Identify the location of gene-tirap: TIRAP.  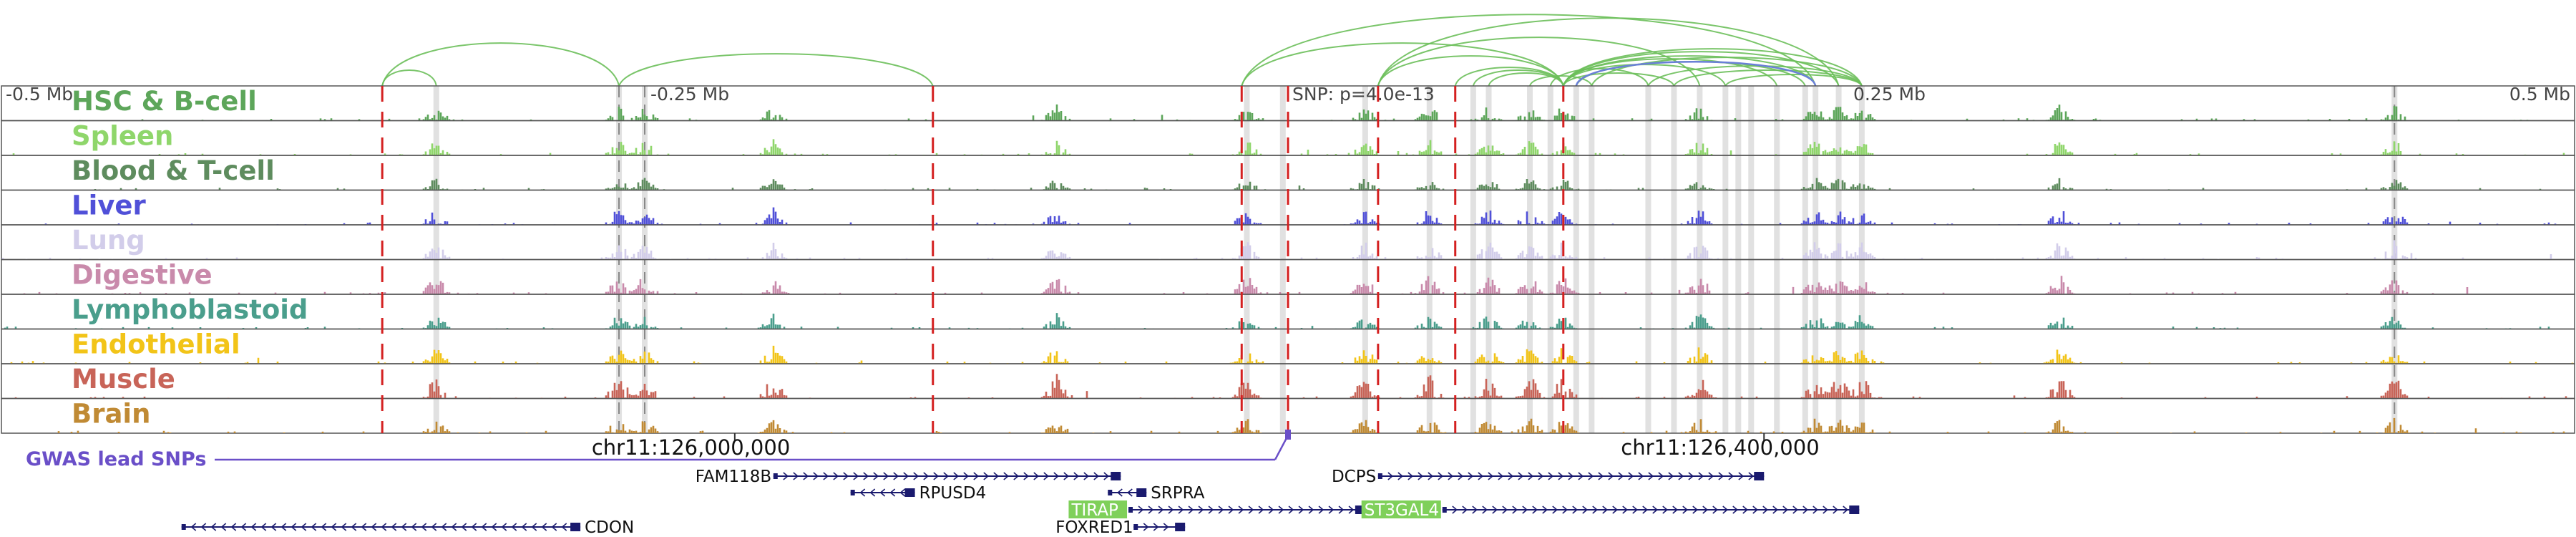
(1216, 510).